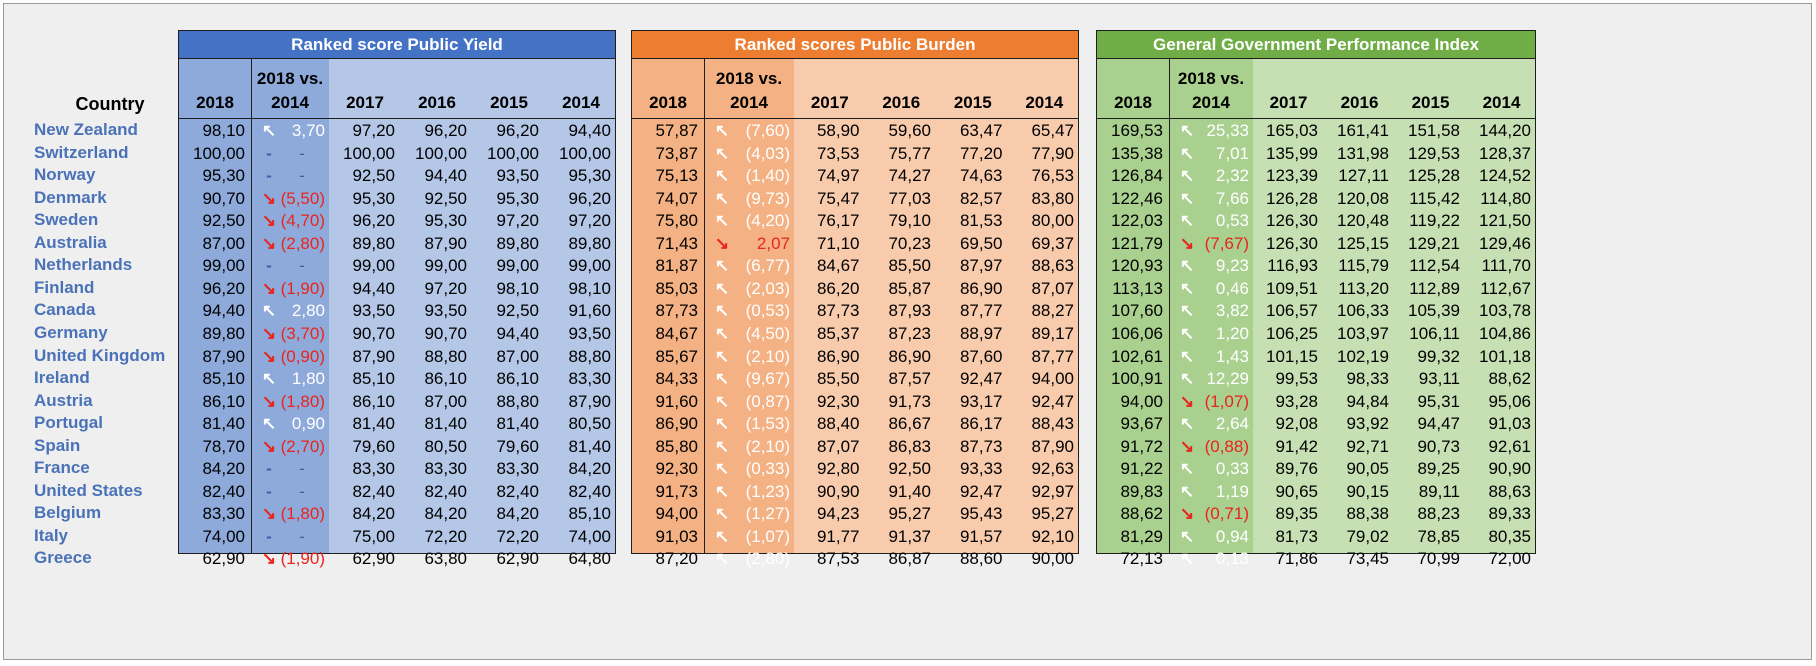 This screenshot has width=1816, height=666. I want to click on cell-y2018: 91,60, so click(676, 401).